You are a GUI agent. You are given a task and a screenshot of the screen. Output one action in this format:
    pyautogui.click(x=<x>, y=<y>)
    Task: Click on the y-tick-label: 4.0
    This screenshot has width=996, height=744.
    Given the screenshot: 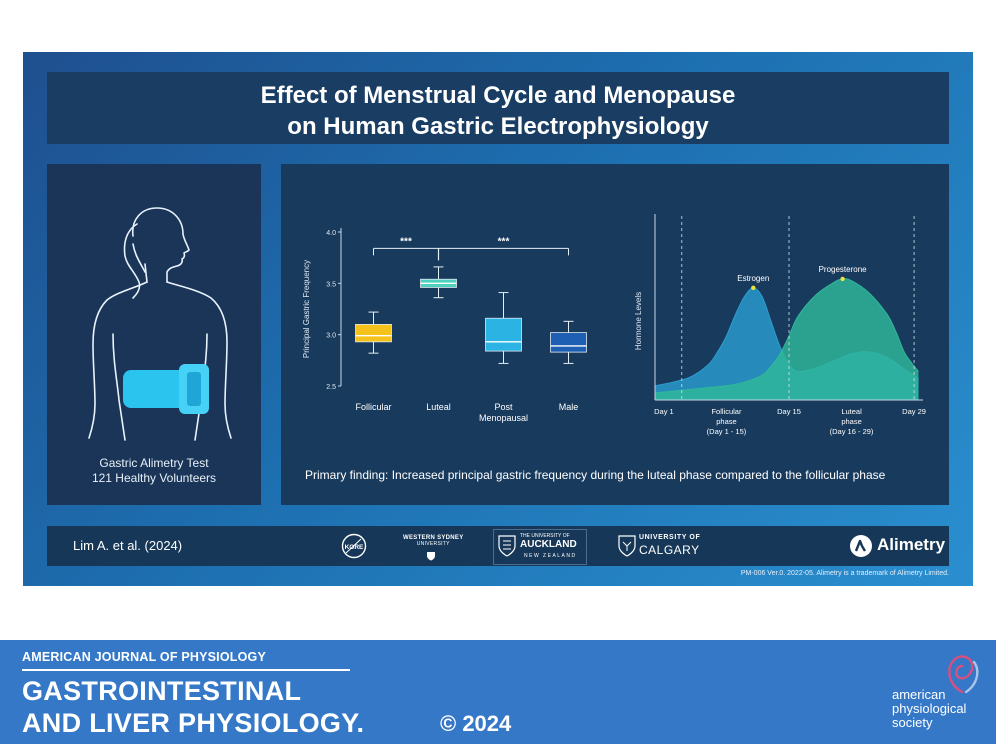 What is the action you would take?
    pyautogui.click(x=331, y=233)
    